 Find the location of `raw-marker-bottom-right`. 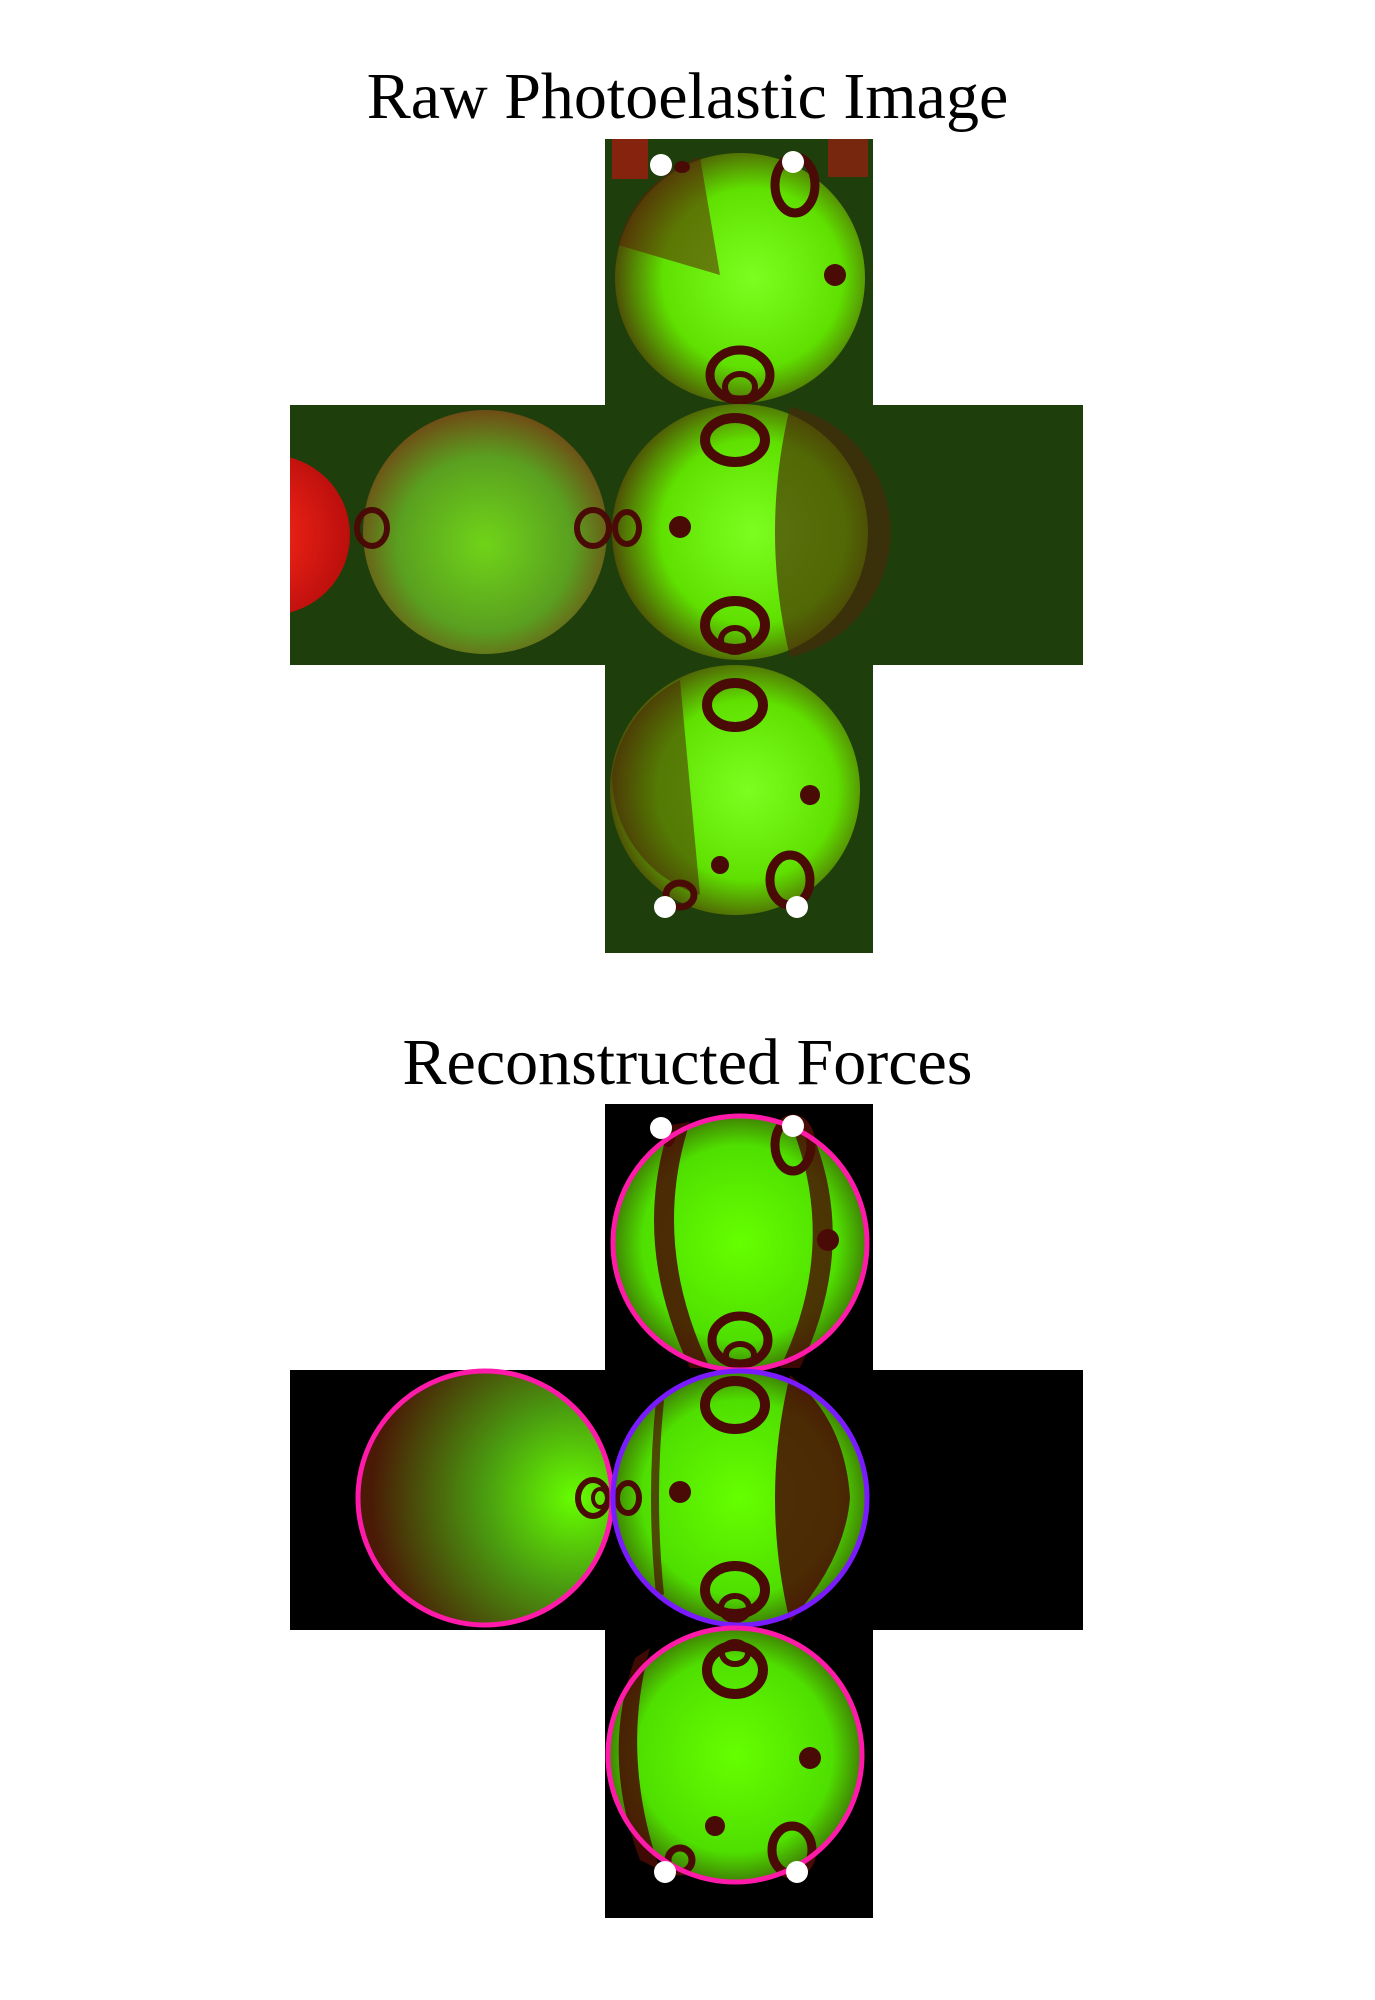

raw-marker-bottom-right is located at coordinates (797, 907).